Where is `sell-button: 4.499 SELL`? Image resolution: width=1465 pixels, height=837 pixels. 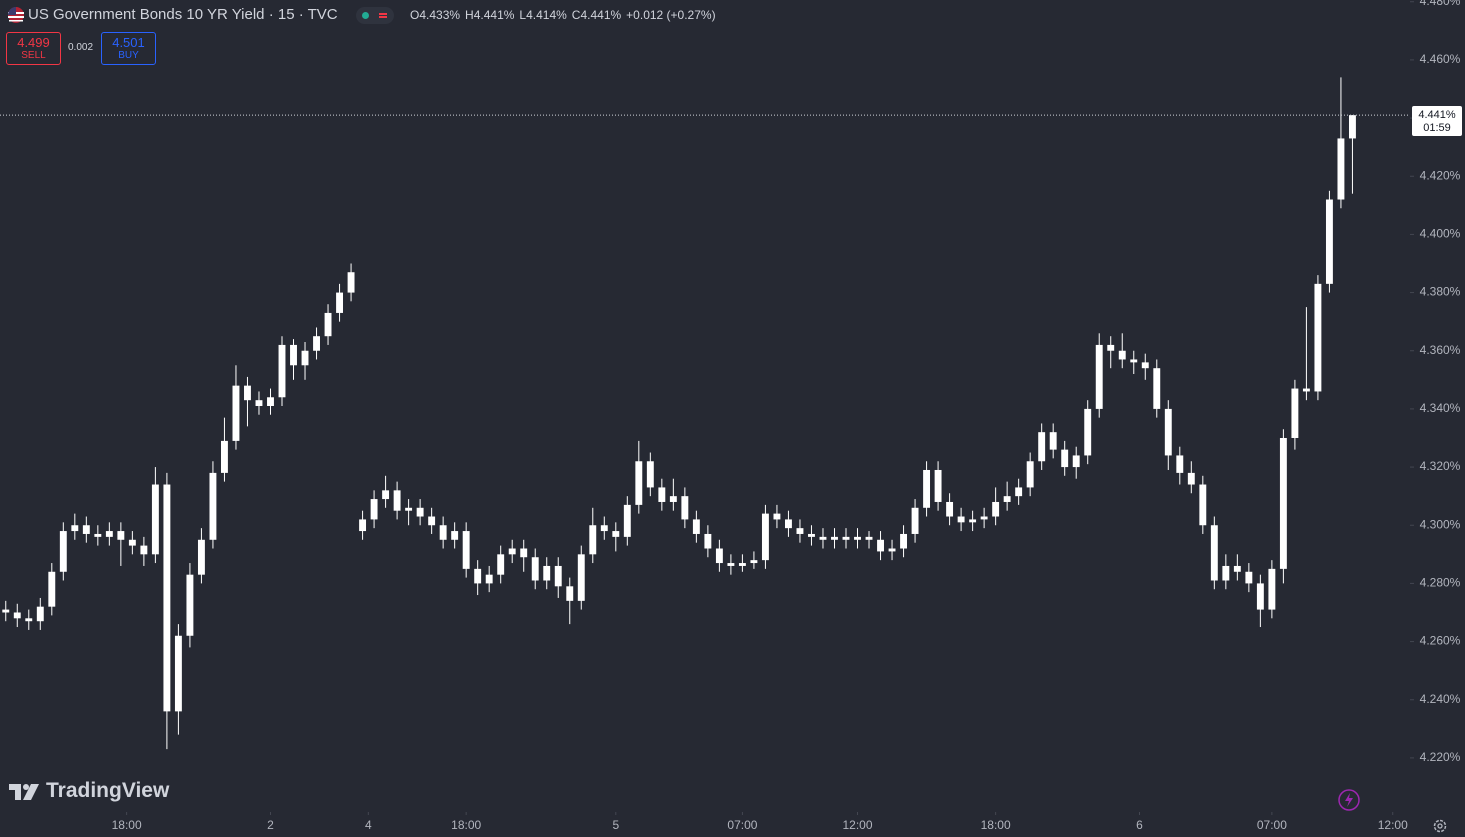 sell-button: 4.499 SELL is located at coordinates (33, 48).